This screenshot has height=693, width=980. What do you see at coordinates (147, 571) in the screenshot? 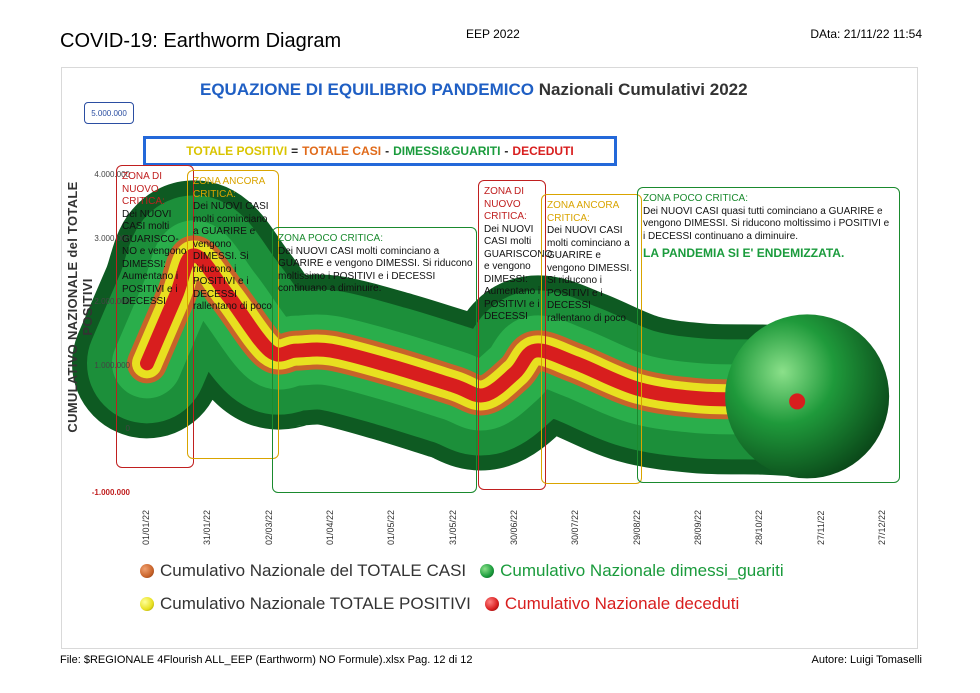
I see `legend-marker-totale-casi` at bounding box center [147, 571].